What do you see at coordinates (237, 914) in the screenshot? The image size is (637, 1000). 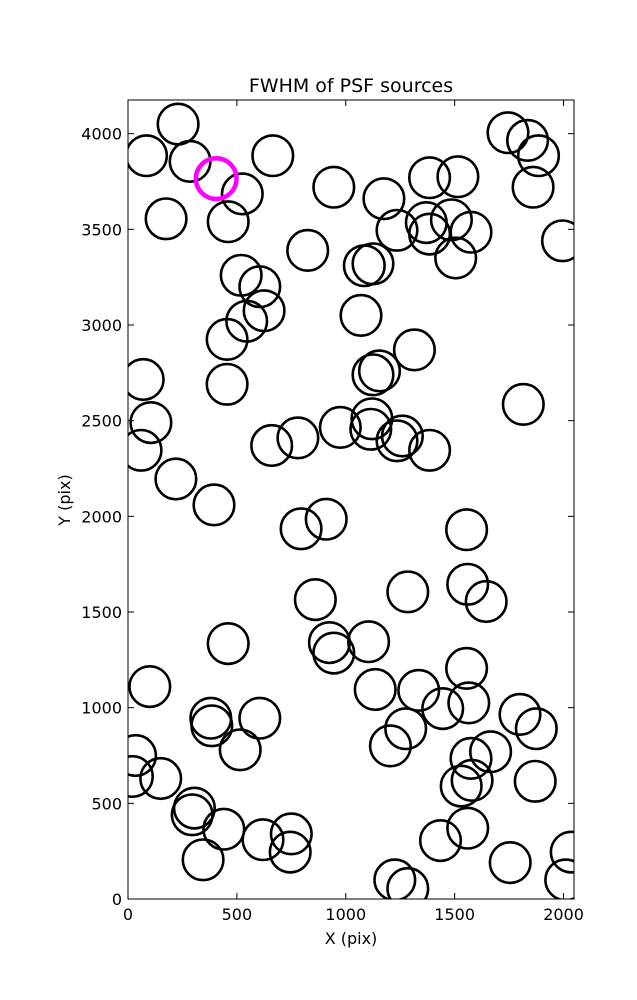 I see `x-tick-label-500: 500` at bounding box center [237, 914].